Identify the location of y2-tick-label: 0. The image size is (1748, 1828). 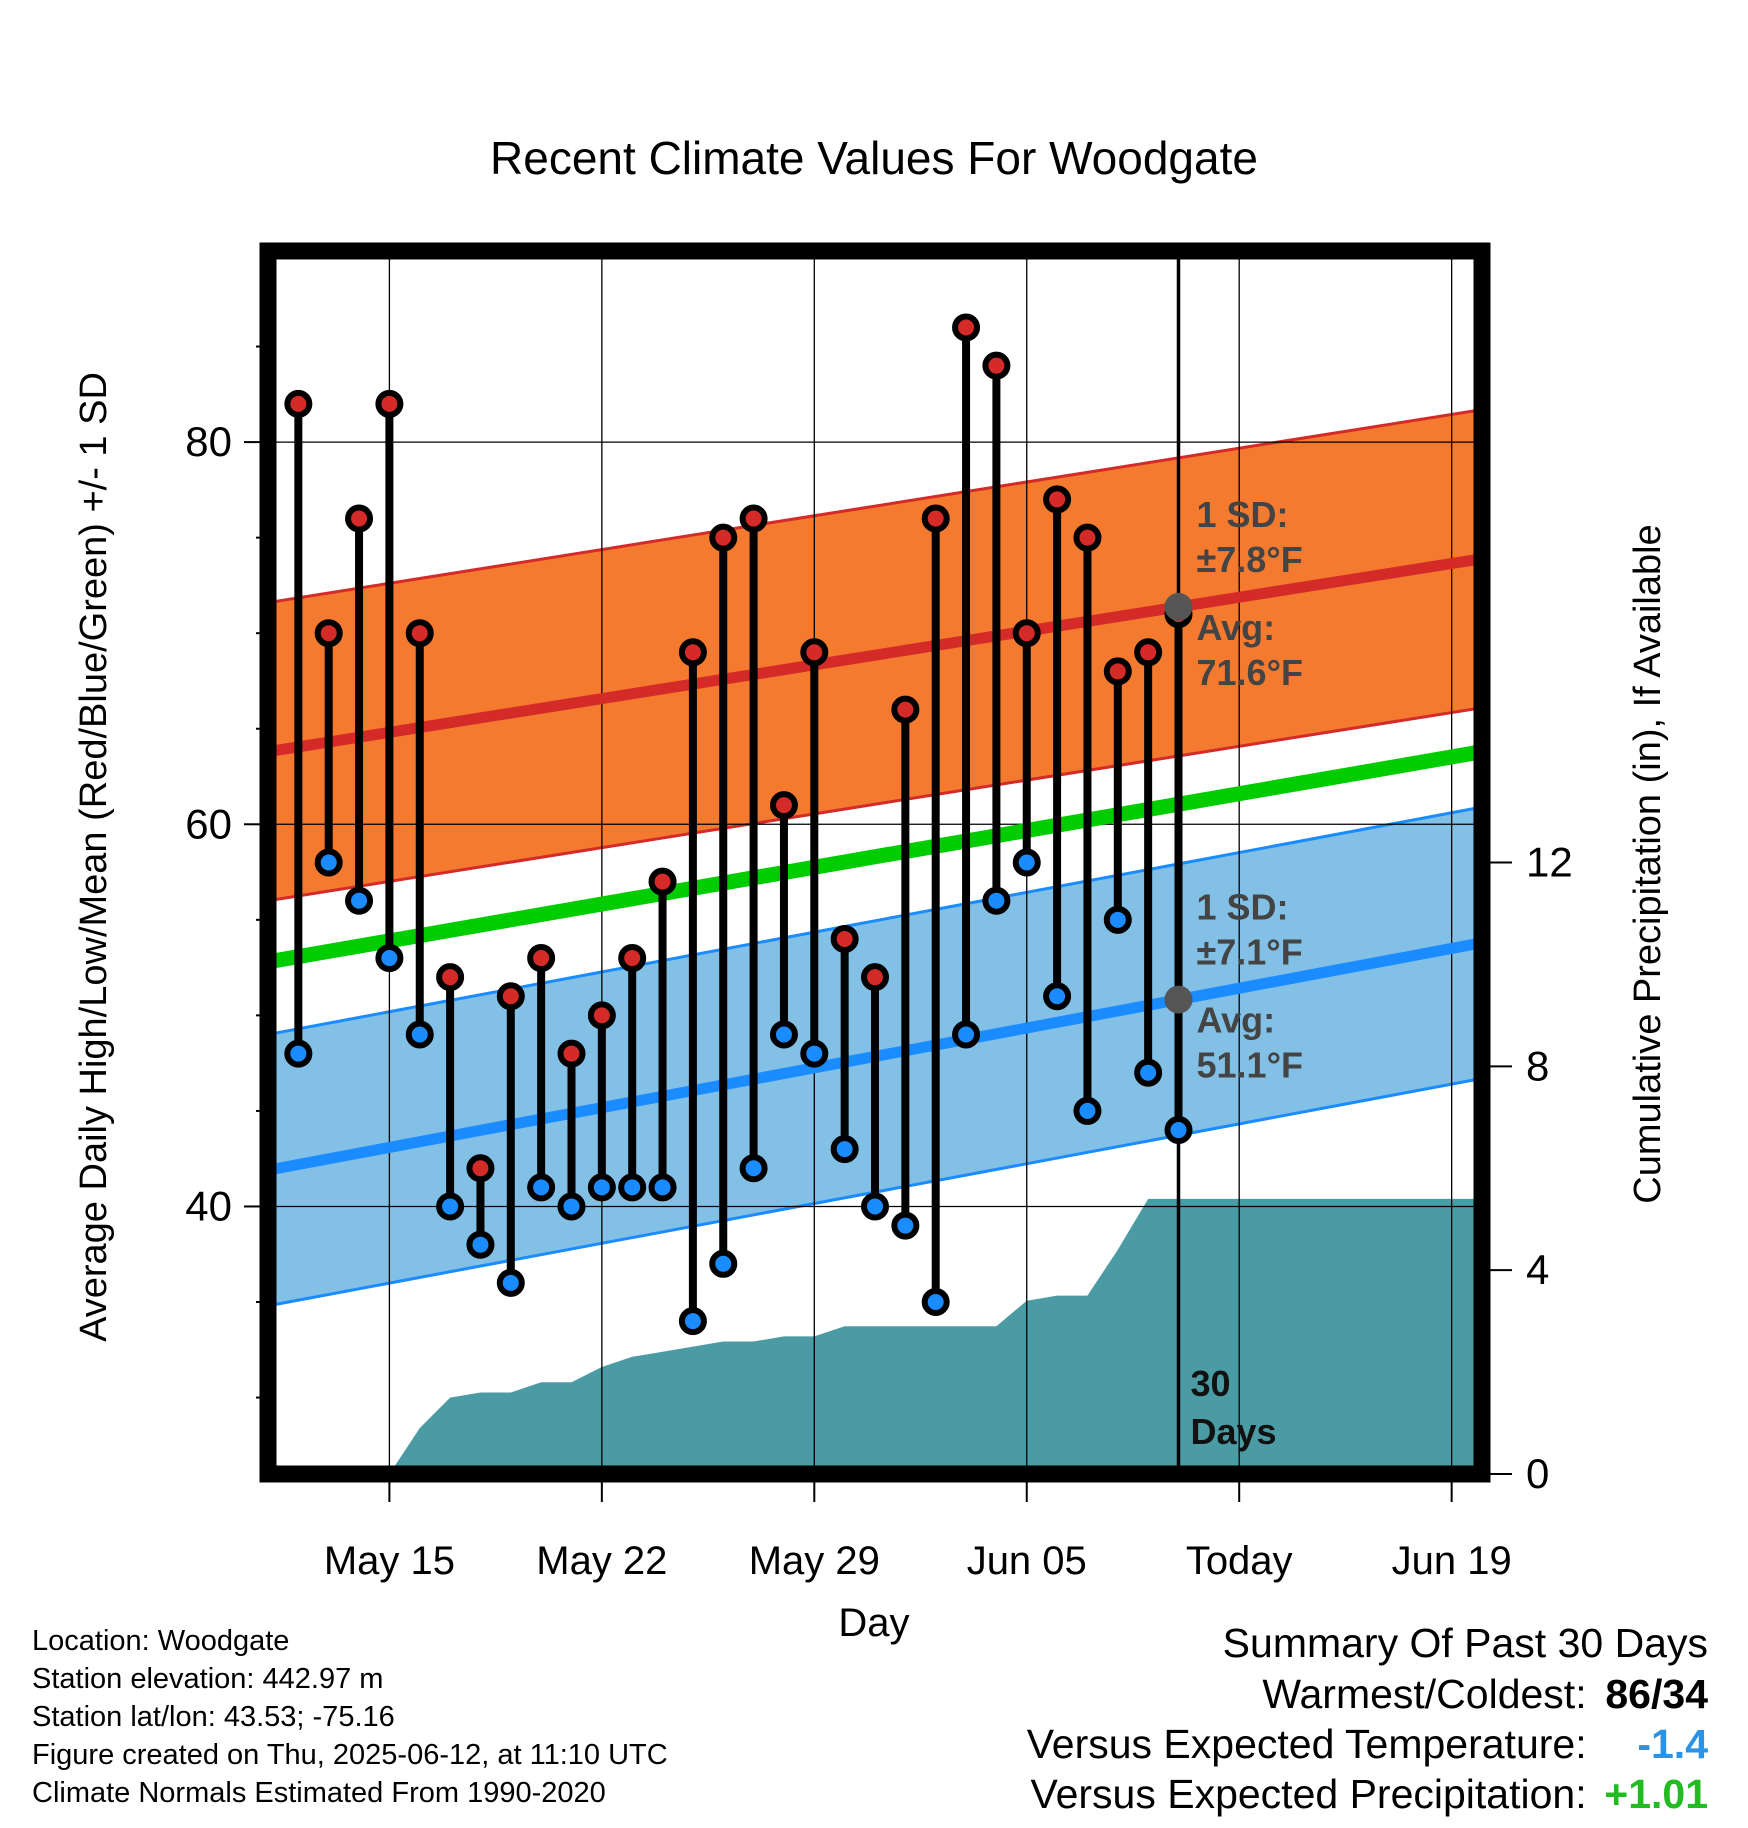
(1537, 1473).